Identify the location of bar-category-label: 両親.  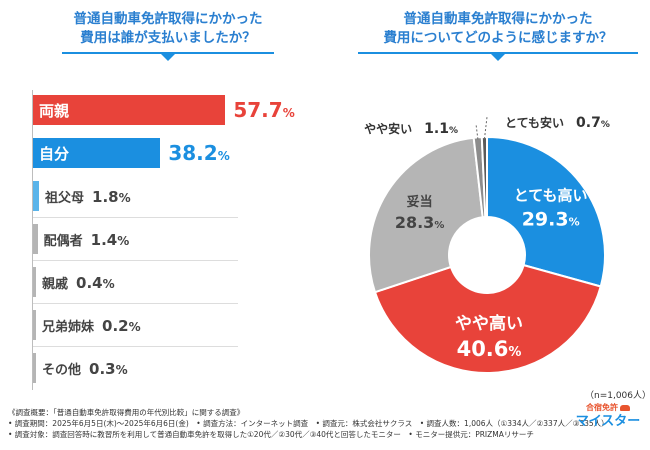
(54, 110).